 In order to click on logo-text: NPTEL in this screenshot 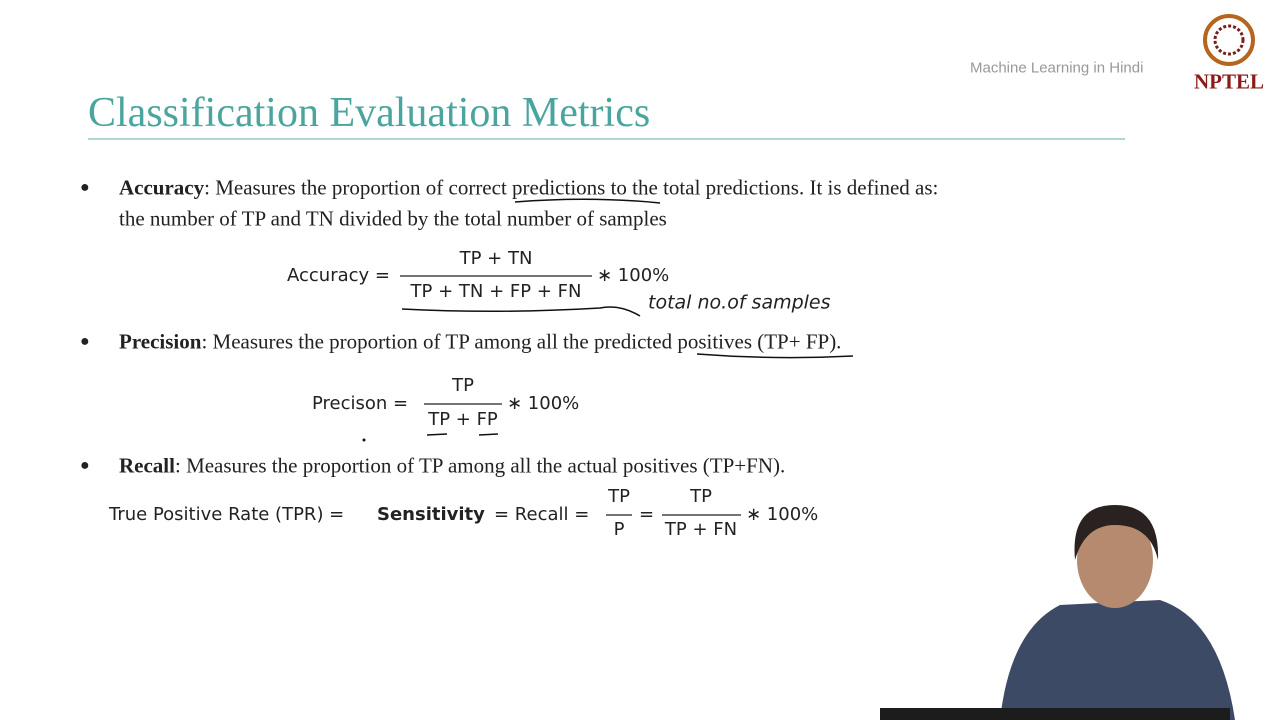, I will do `click(1229, 81)`.